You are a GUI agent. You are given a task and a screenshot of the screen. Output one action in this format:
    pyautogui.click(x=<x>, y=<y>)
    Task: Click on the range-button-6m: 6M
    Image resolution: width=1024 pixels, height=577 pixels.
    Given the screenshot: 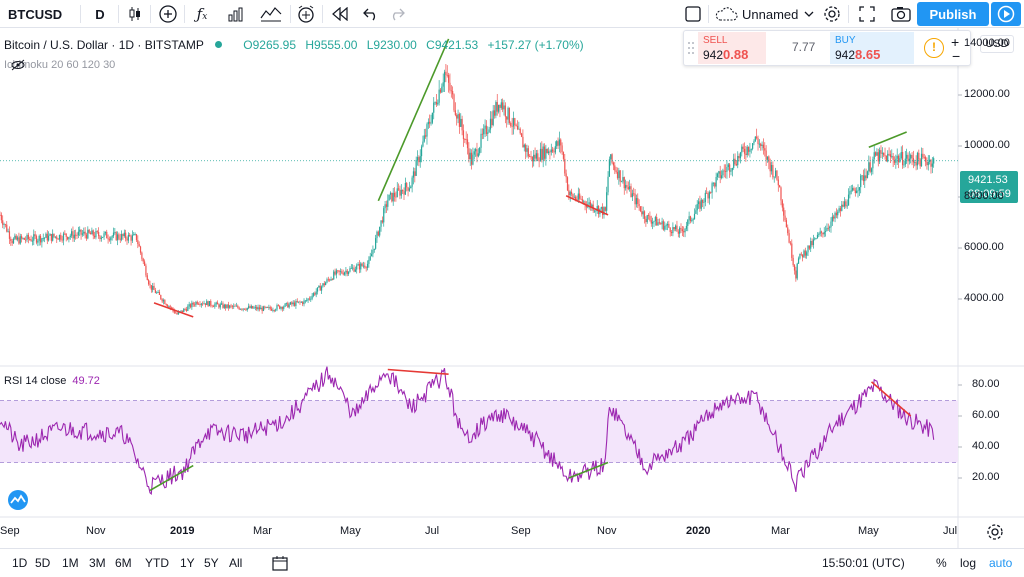 What is the action you would take?
    pyautogui.click(x=123, y=563)
    